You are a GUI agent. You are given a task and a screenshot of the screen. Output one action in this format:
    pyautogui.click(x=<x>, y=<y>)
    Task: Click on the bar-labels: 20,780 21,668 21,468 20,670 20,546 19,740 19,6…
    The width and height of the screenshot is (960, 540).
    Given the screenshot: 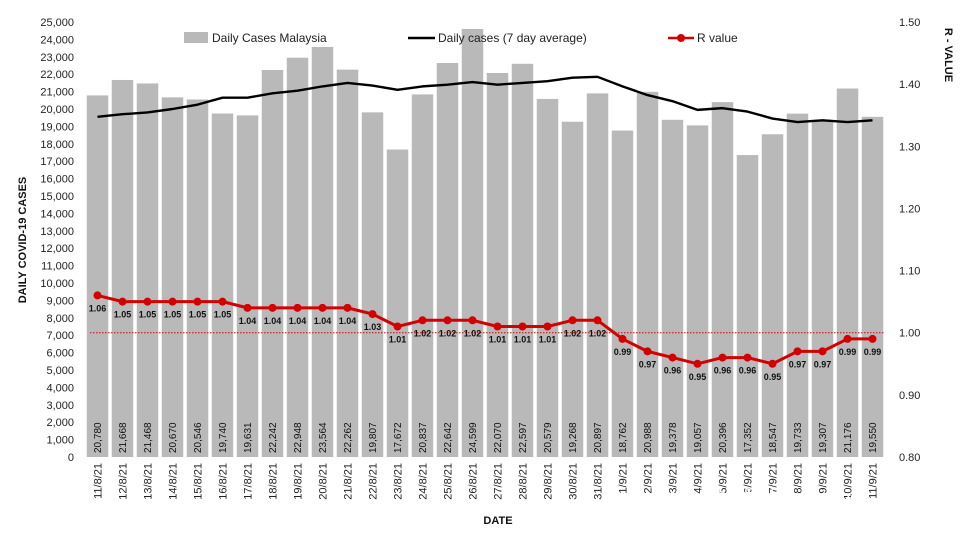 What is the action you would take?
    pyautogui.click(x=486, y=437)
    